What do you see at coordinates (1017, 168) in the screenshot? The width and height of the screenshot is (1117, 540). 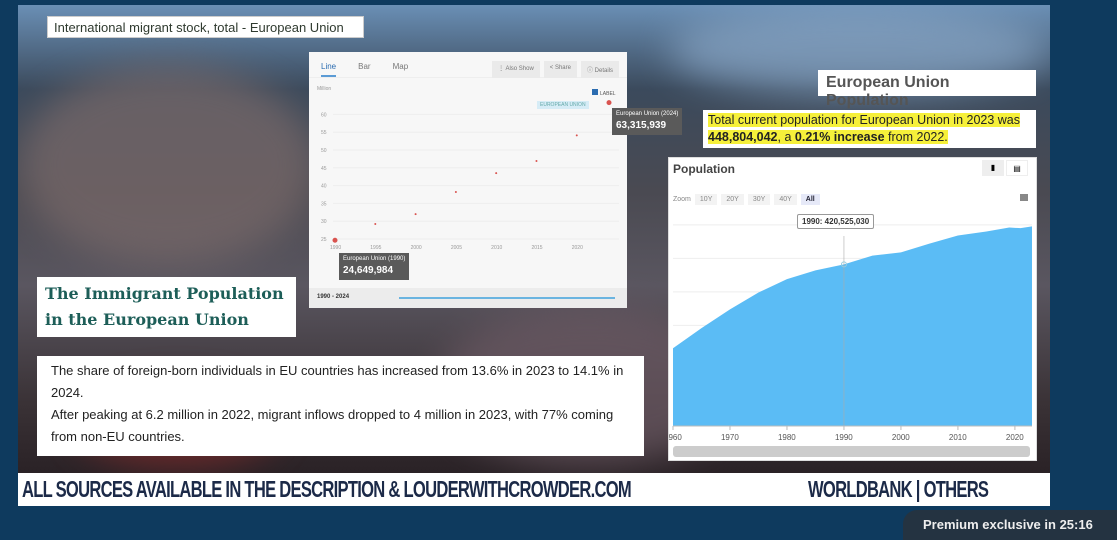 I see `table-icon: ▤` at bounding box center [1017, 168].